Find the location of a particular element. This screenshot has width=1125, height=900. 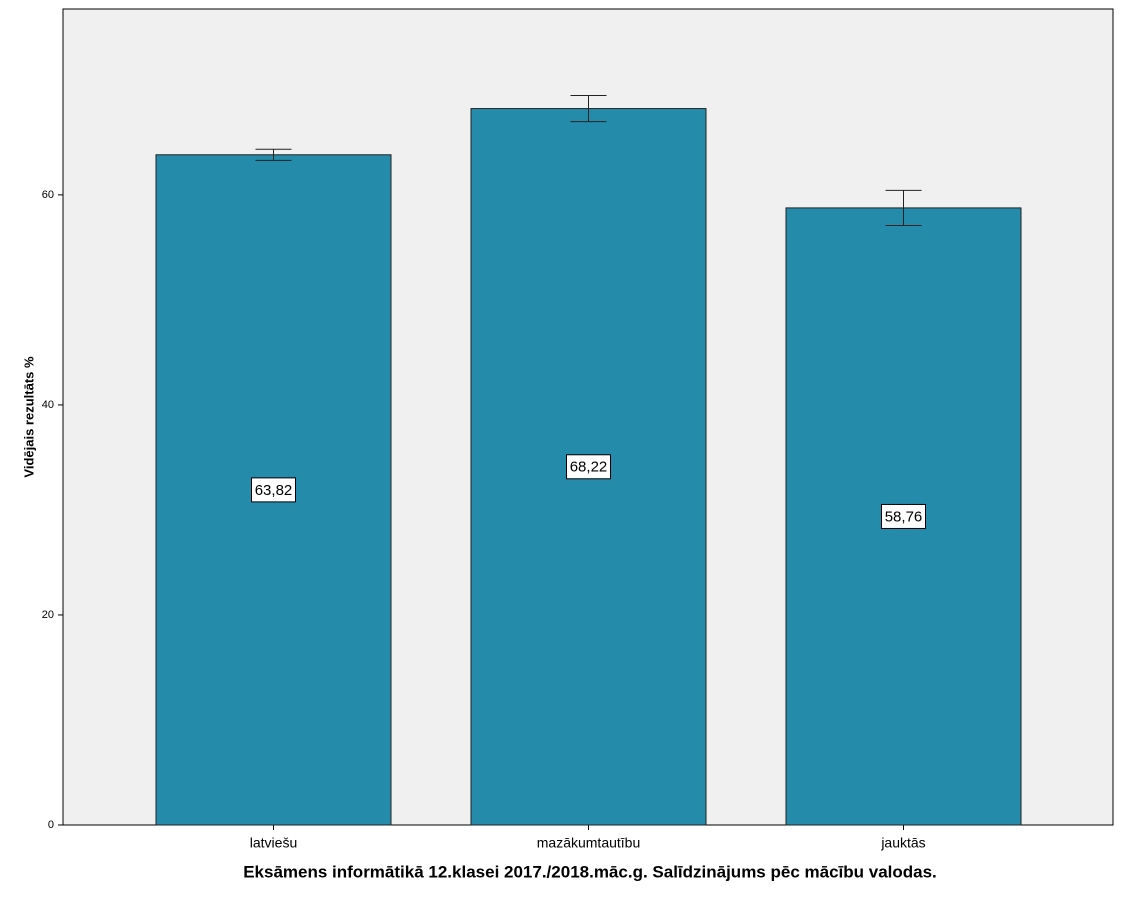

x-tick-label: jauktās is located at coordinates (902, 843).